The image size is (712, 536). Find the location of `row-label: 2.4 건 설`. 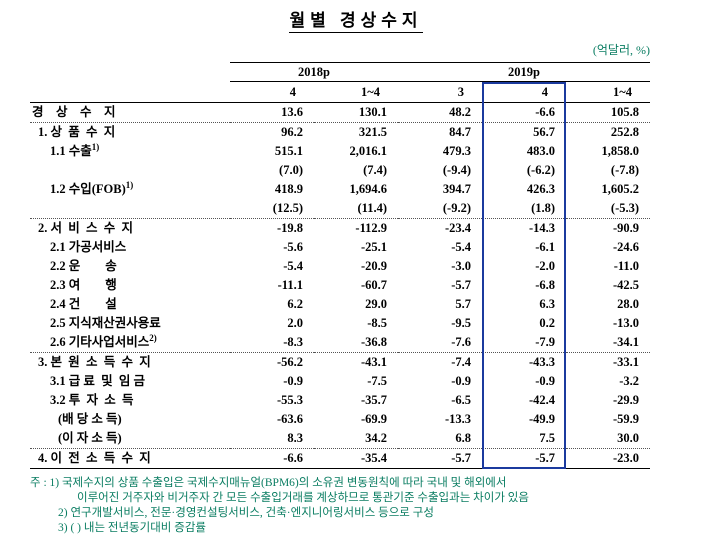

row-label: 2.4 건 설 is located at coordinates (83, 304).